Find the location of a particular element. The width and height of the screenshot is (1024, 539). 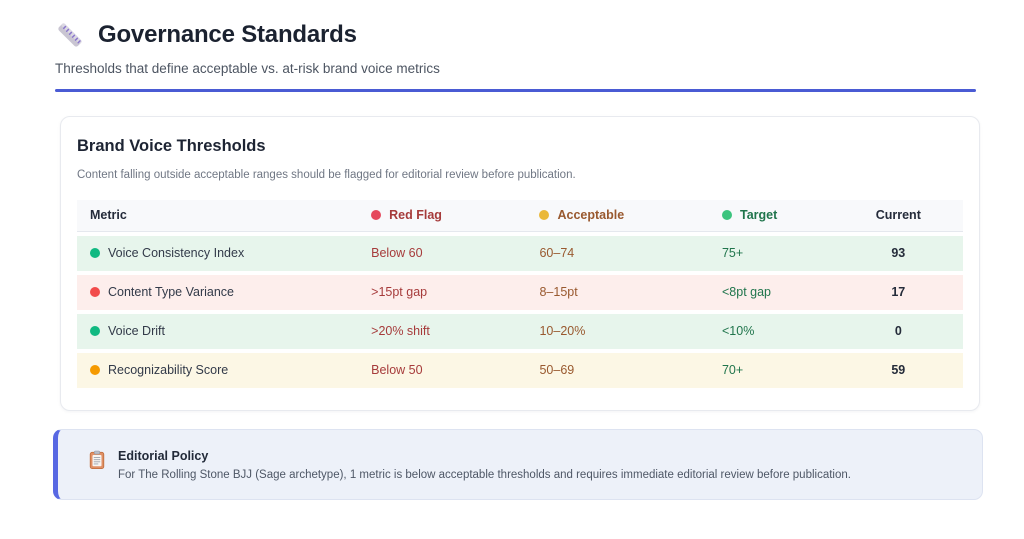

target-value: 70+ is located at coordinates (777, 370).